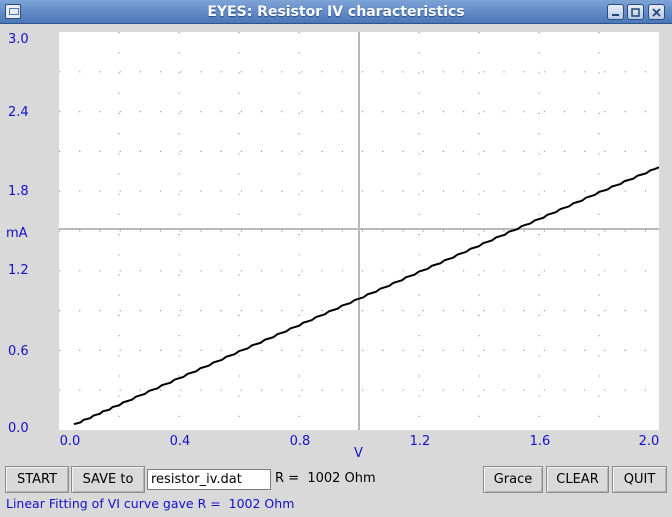 Image resolution: width=672 pixels, height=517 pixels. What do you see at coordinates (18, 112) in the screenshot?
I see `y-tick-label: 2.4` at bounding box center [18, 112].